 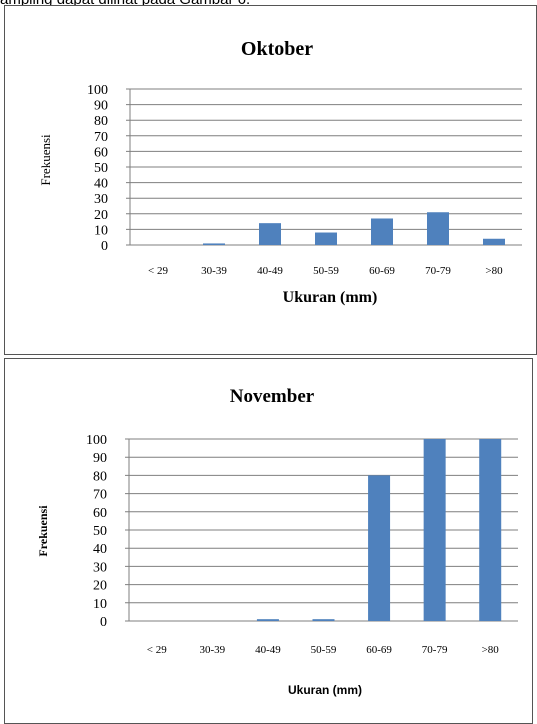 I want to click on chart-title: Oktober, so click(x=277, y=49).